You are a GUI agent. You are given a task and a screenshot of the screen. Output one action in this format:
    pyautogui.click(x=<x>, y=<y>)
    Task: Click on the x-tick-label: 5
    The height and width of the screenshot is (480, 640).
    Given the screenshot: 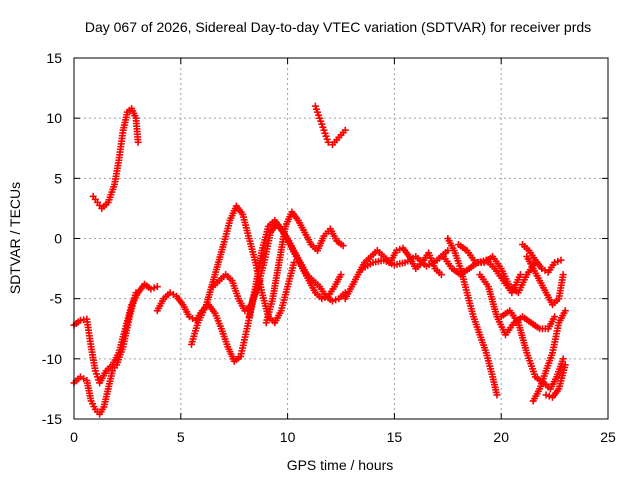 What is the action you would take?
    pyautogui.click(x=181, y=437)
    